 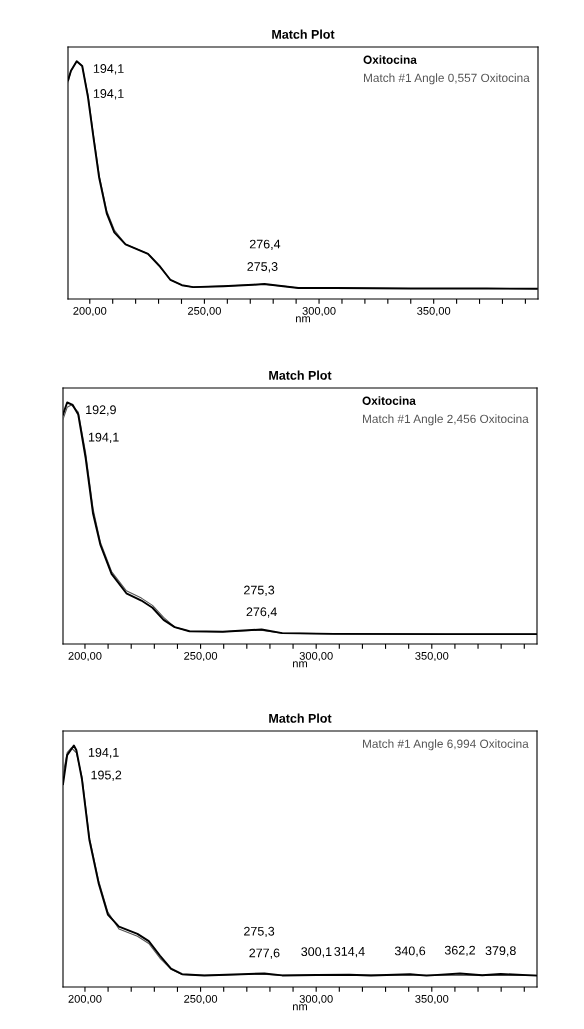 What do you see at coordinates (349, 952) in the screenshot?
I see `annotation: 314,4` at bounding box center [349, 952].